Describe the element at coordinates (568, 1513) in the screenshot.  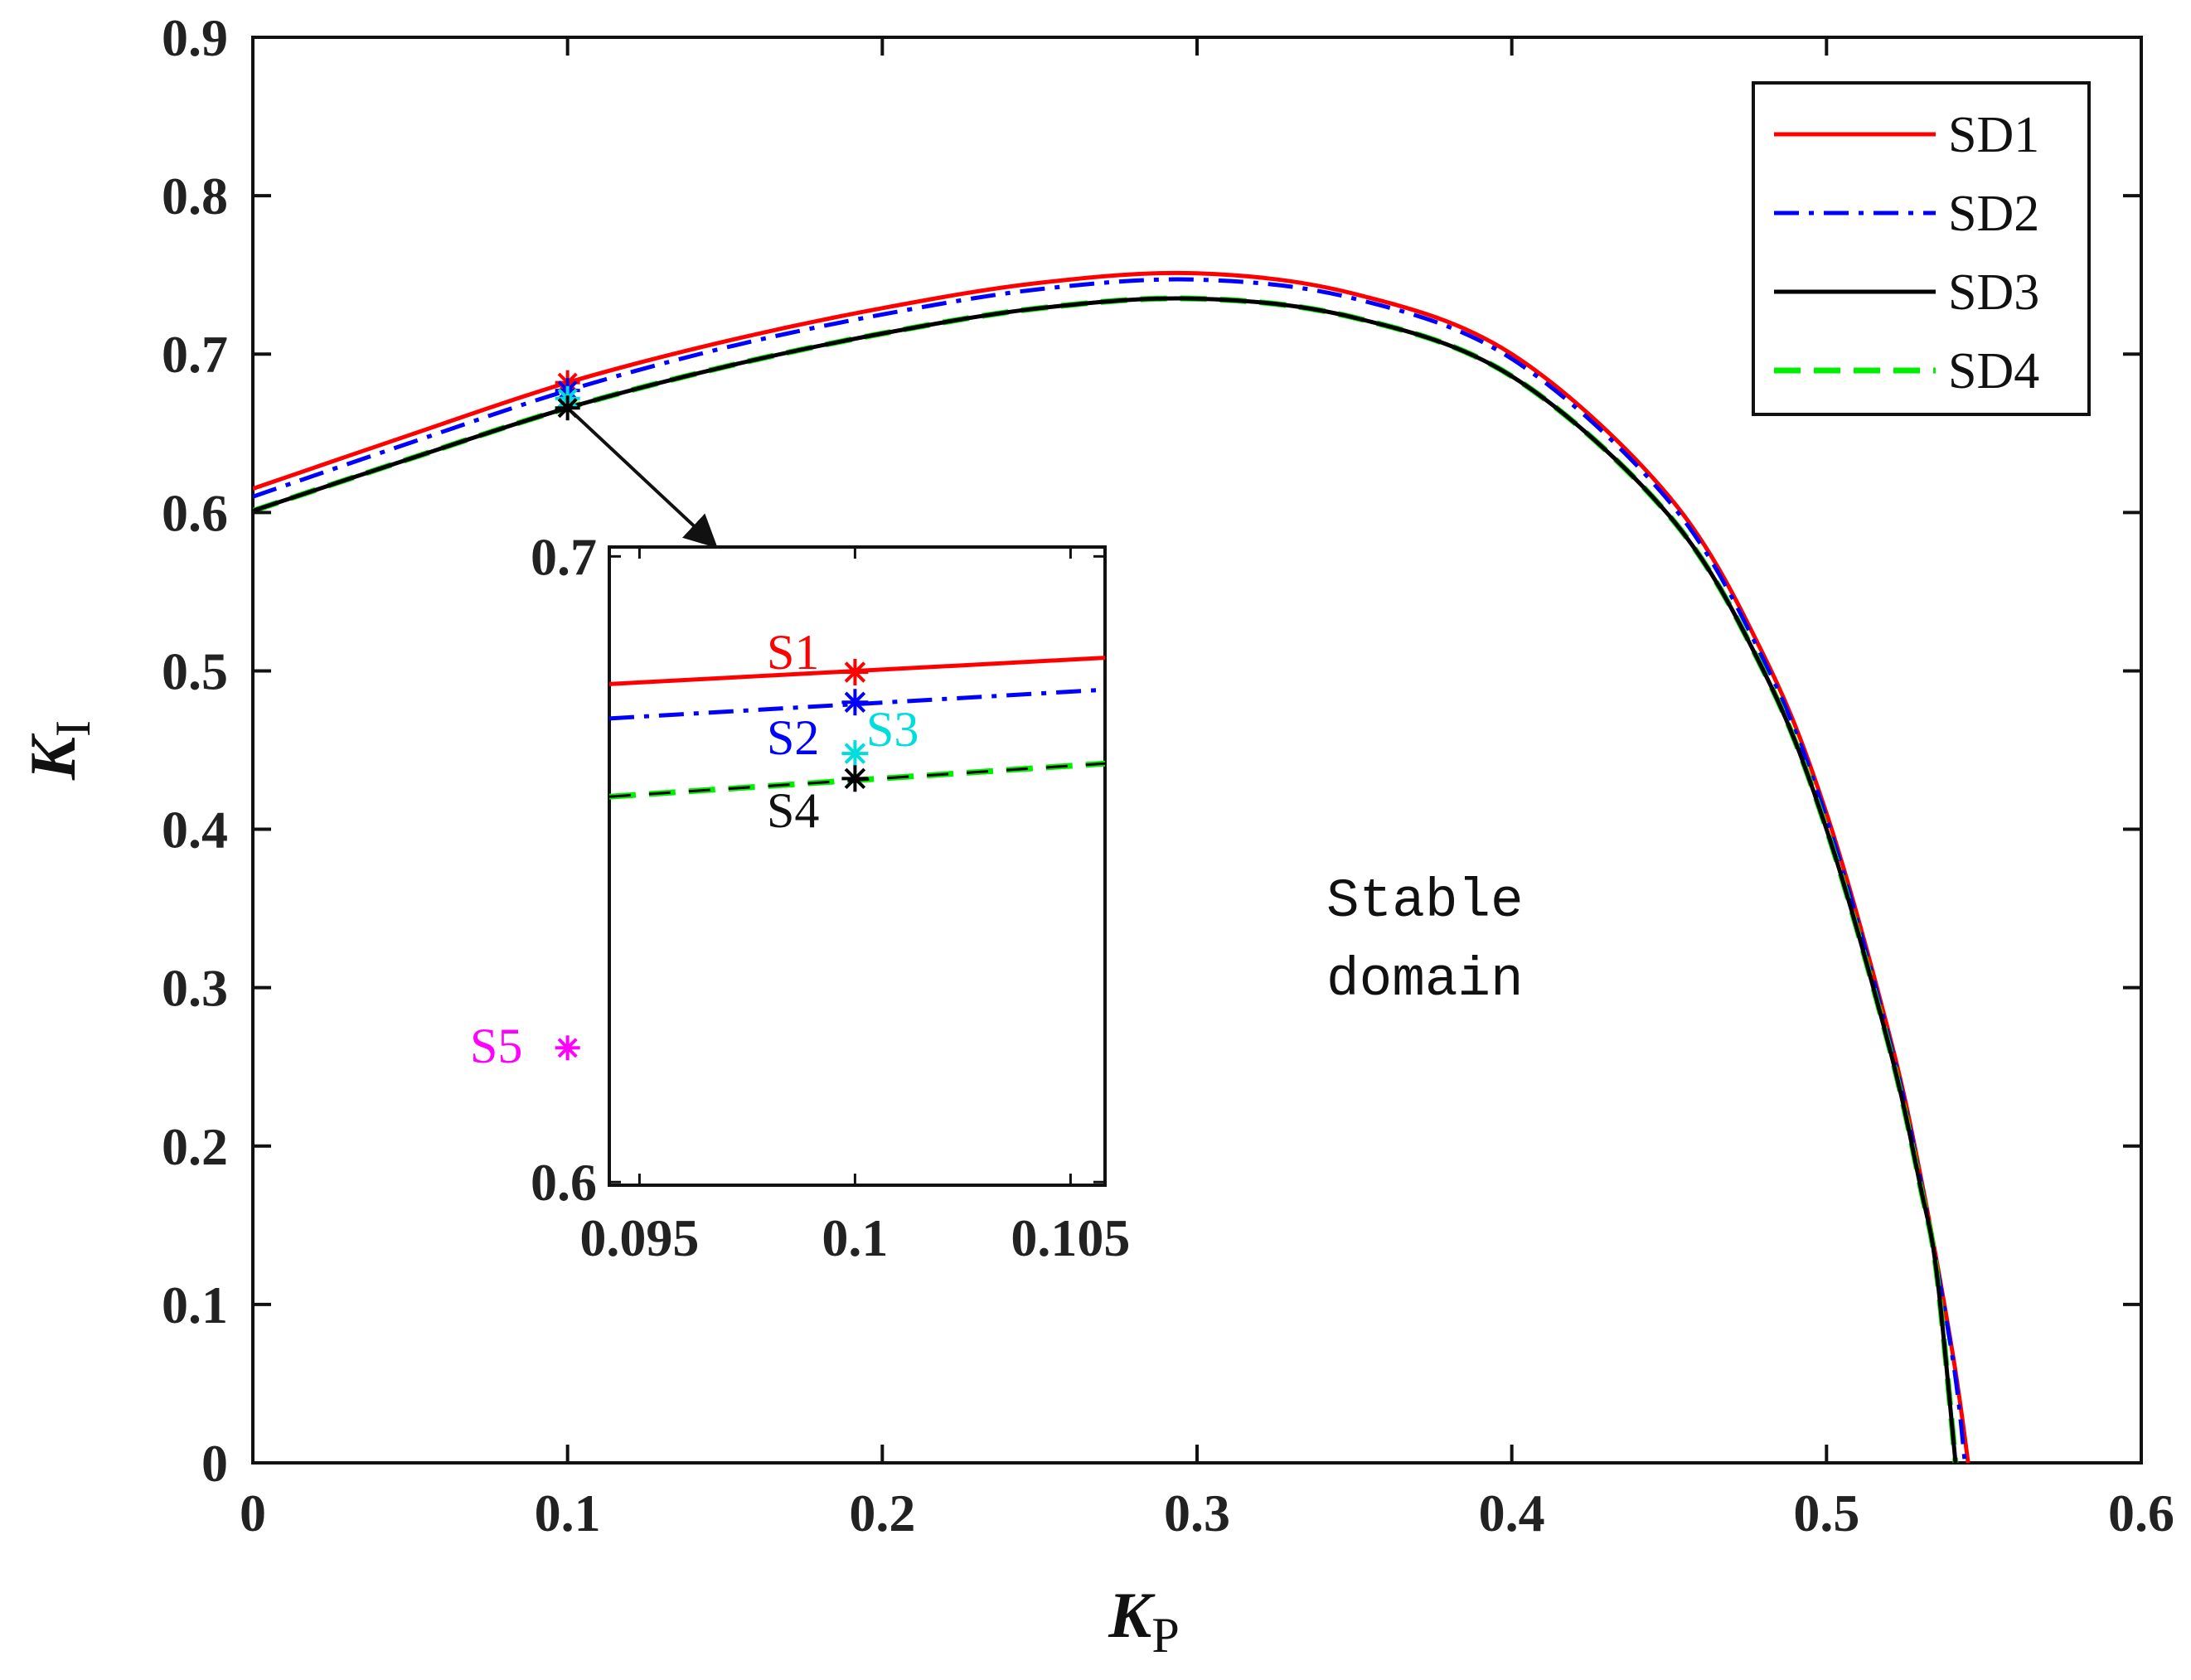
I see `x-tick-label: 0.1` at that location.